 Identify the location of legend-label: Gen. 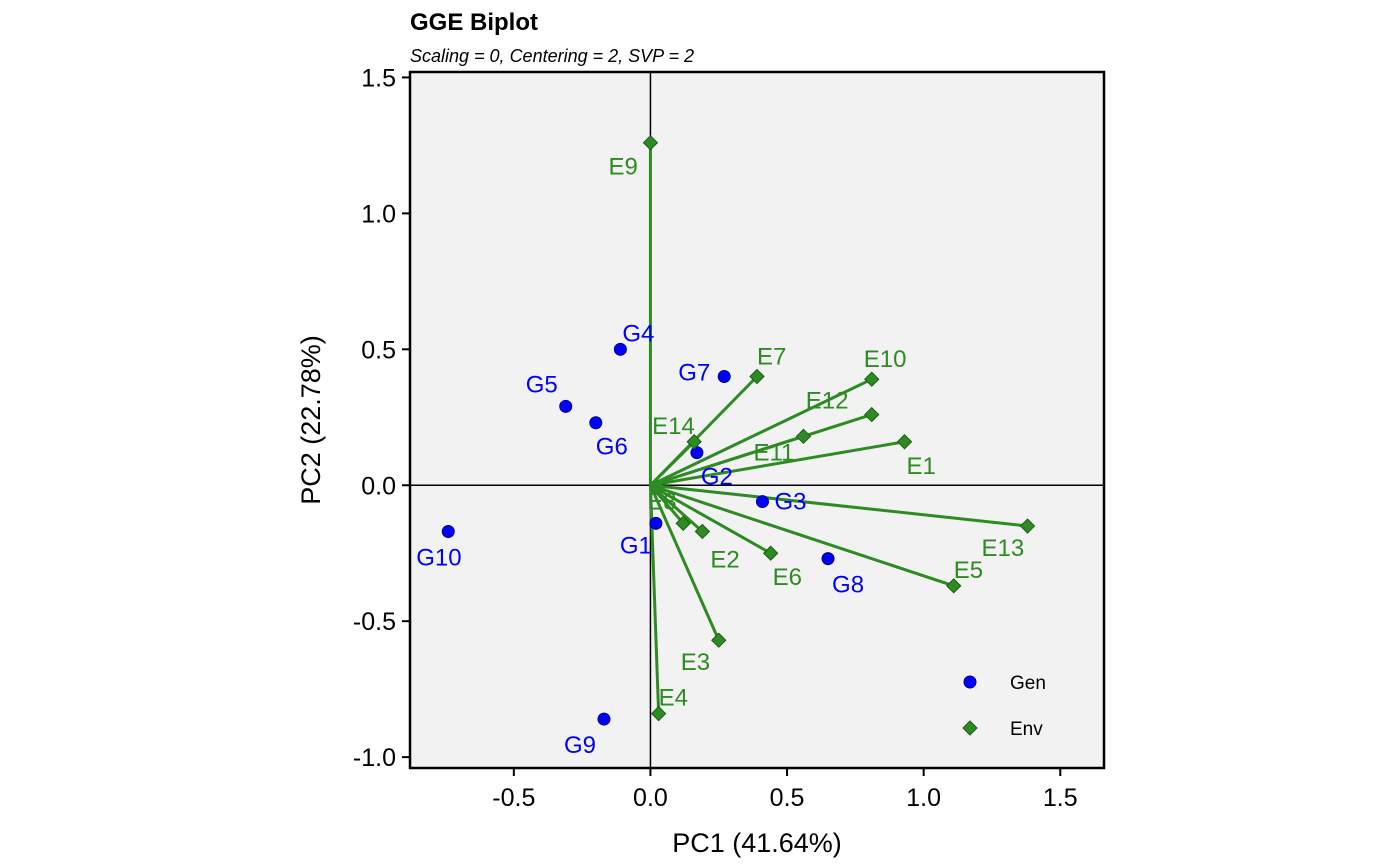
(1028, 683).